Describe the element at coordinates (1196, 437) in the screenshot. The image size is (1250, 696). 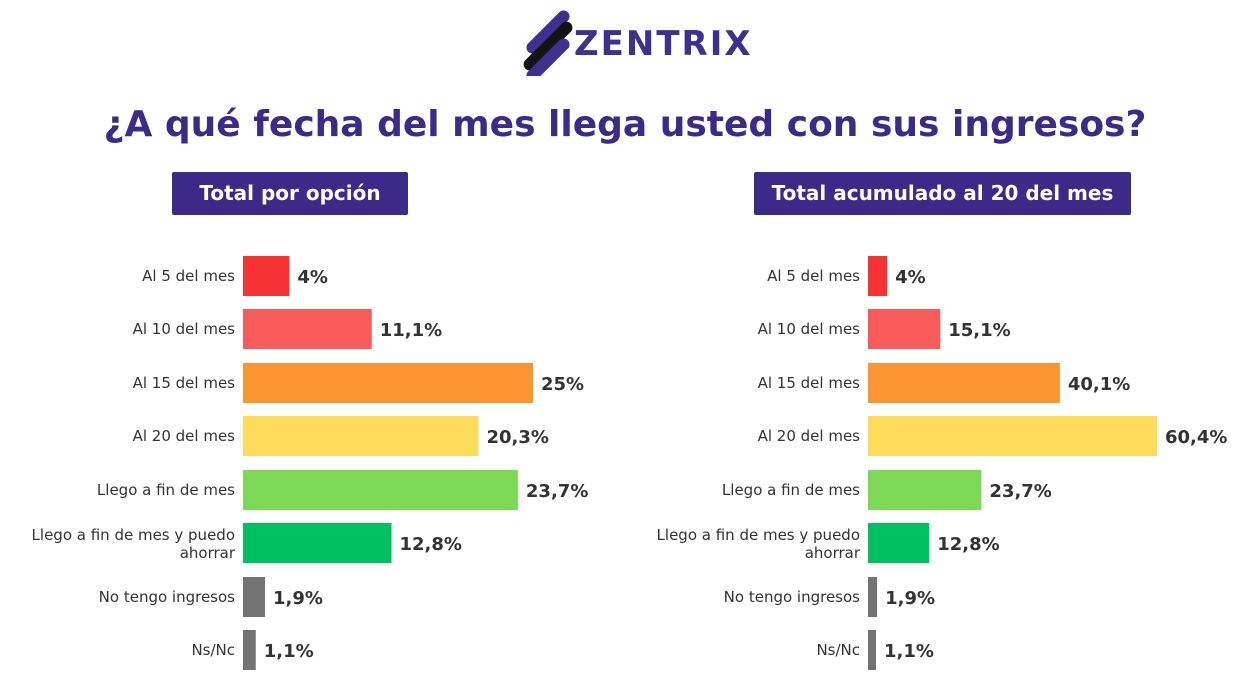
I see `value-label: 60,4%` at that location.